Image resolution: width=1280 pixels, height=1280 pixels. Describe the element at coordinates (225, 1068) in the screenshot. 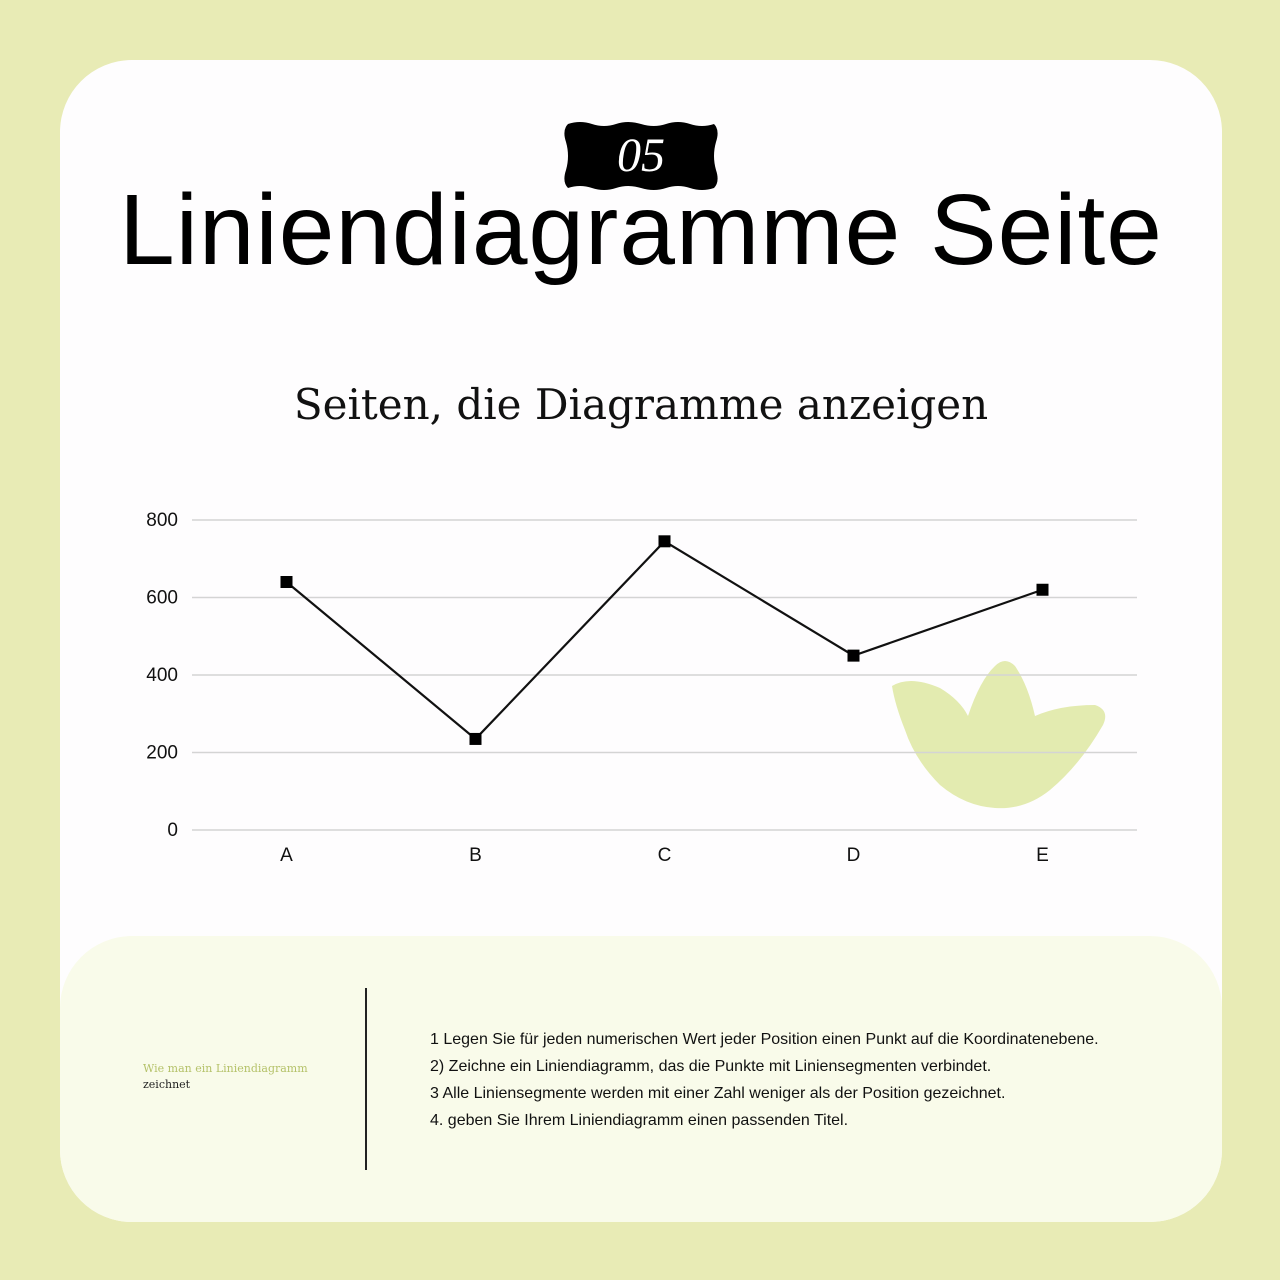

I see `footer-label-line1: Wie man ein Liniendiagramm` at that location.